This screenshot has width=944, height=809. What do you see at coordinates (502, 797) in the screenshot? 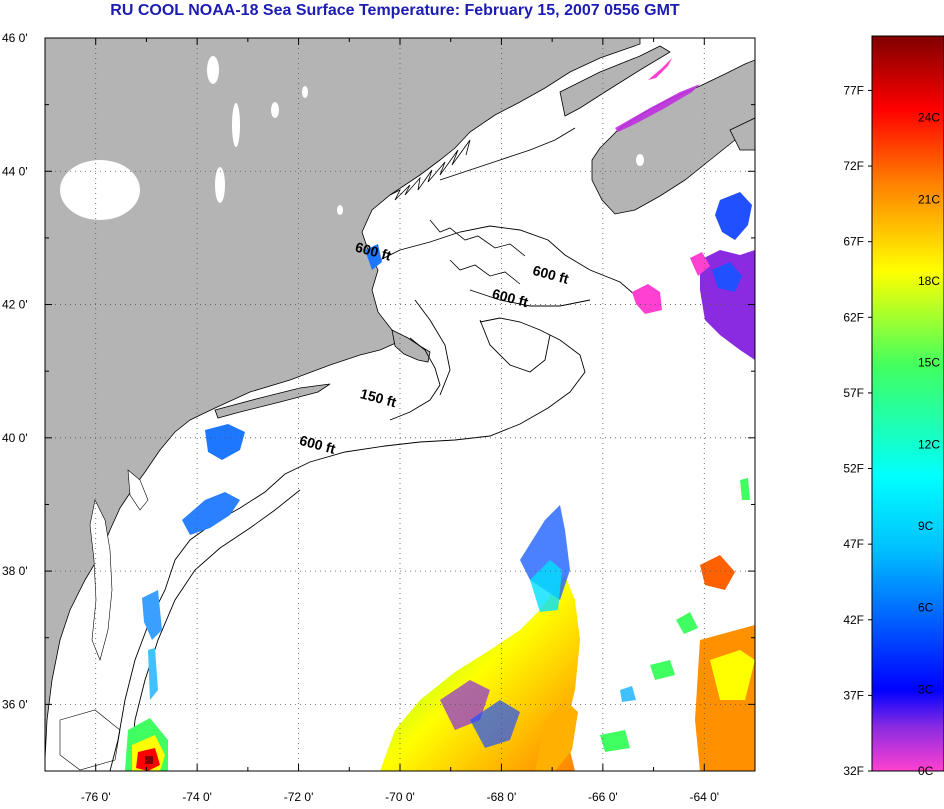
I see `lon-label: -68 0'` at bounding box center [502, 797].